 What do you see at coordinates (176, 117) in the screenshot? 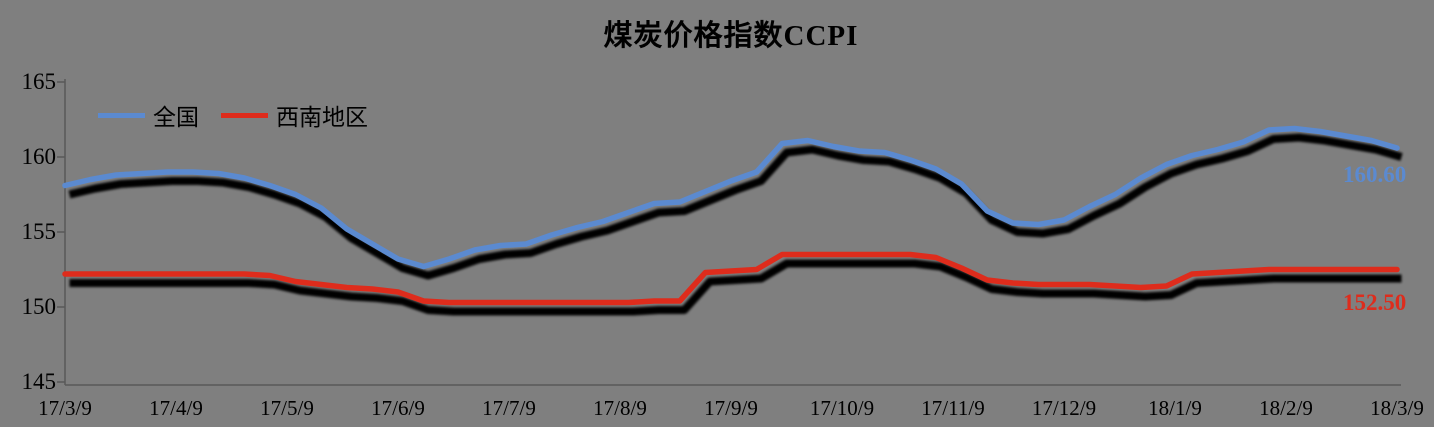
I see `legend-label-national: 全国` at bounding box center [176, 117].